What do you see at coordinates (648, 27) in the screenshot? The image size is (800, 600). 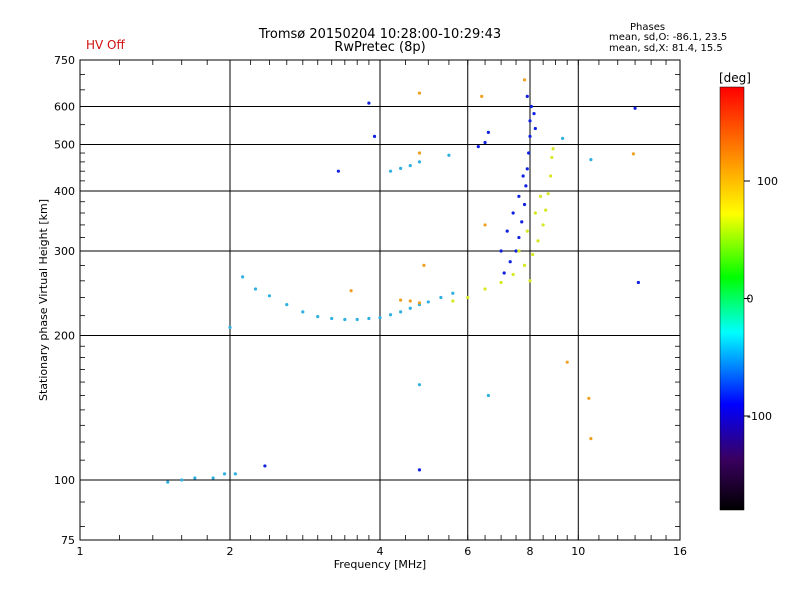 I see `phases-title: Phases` at bounding box center [648, 27].